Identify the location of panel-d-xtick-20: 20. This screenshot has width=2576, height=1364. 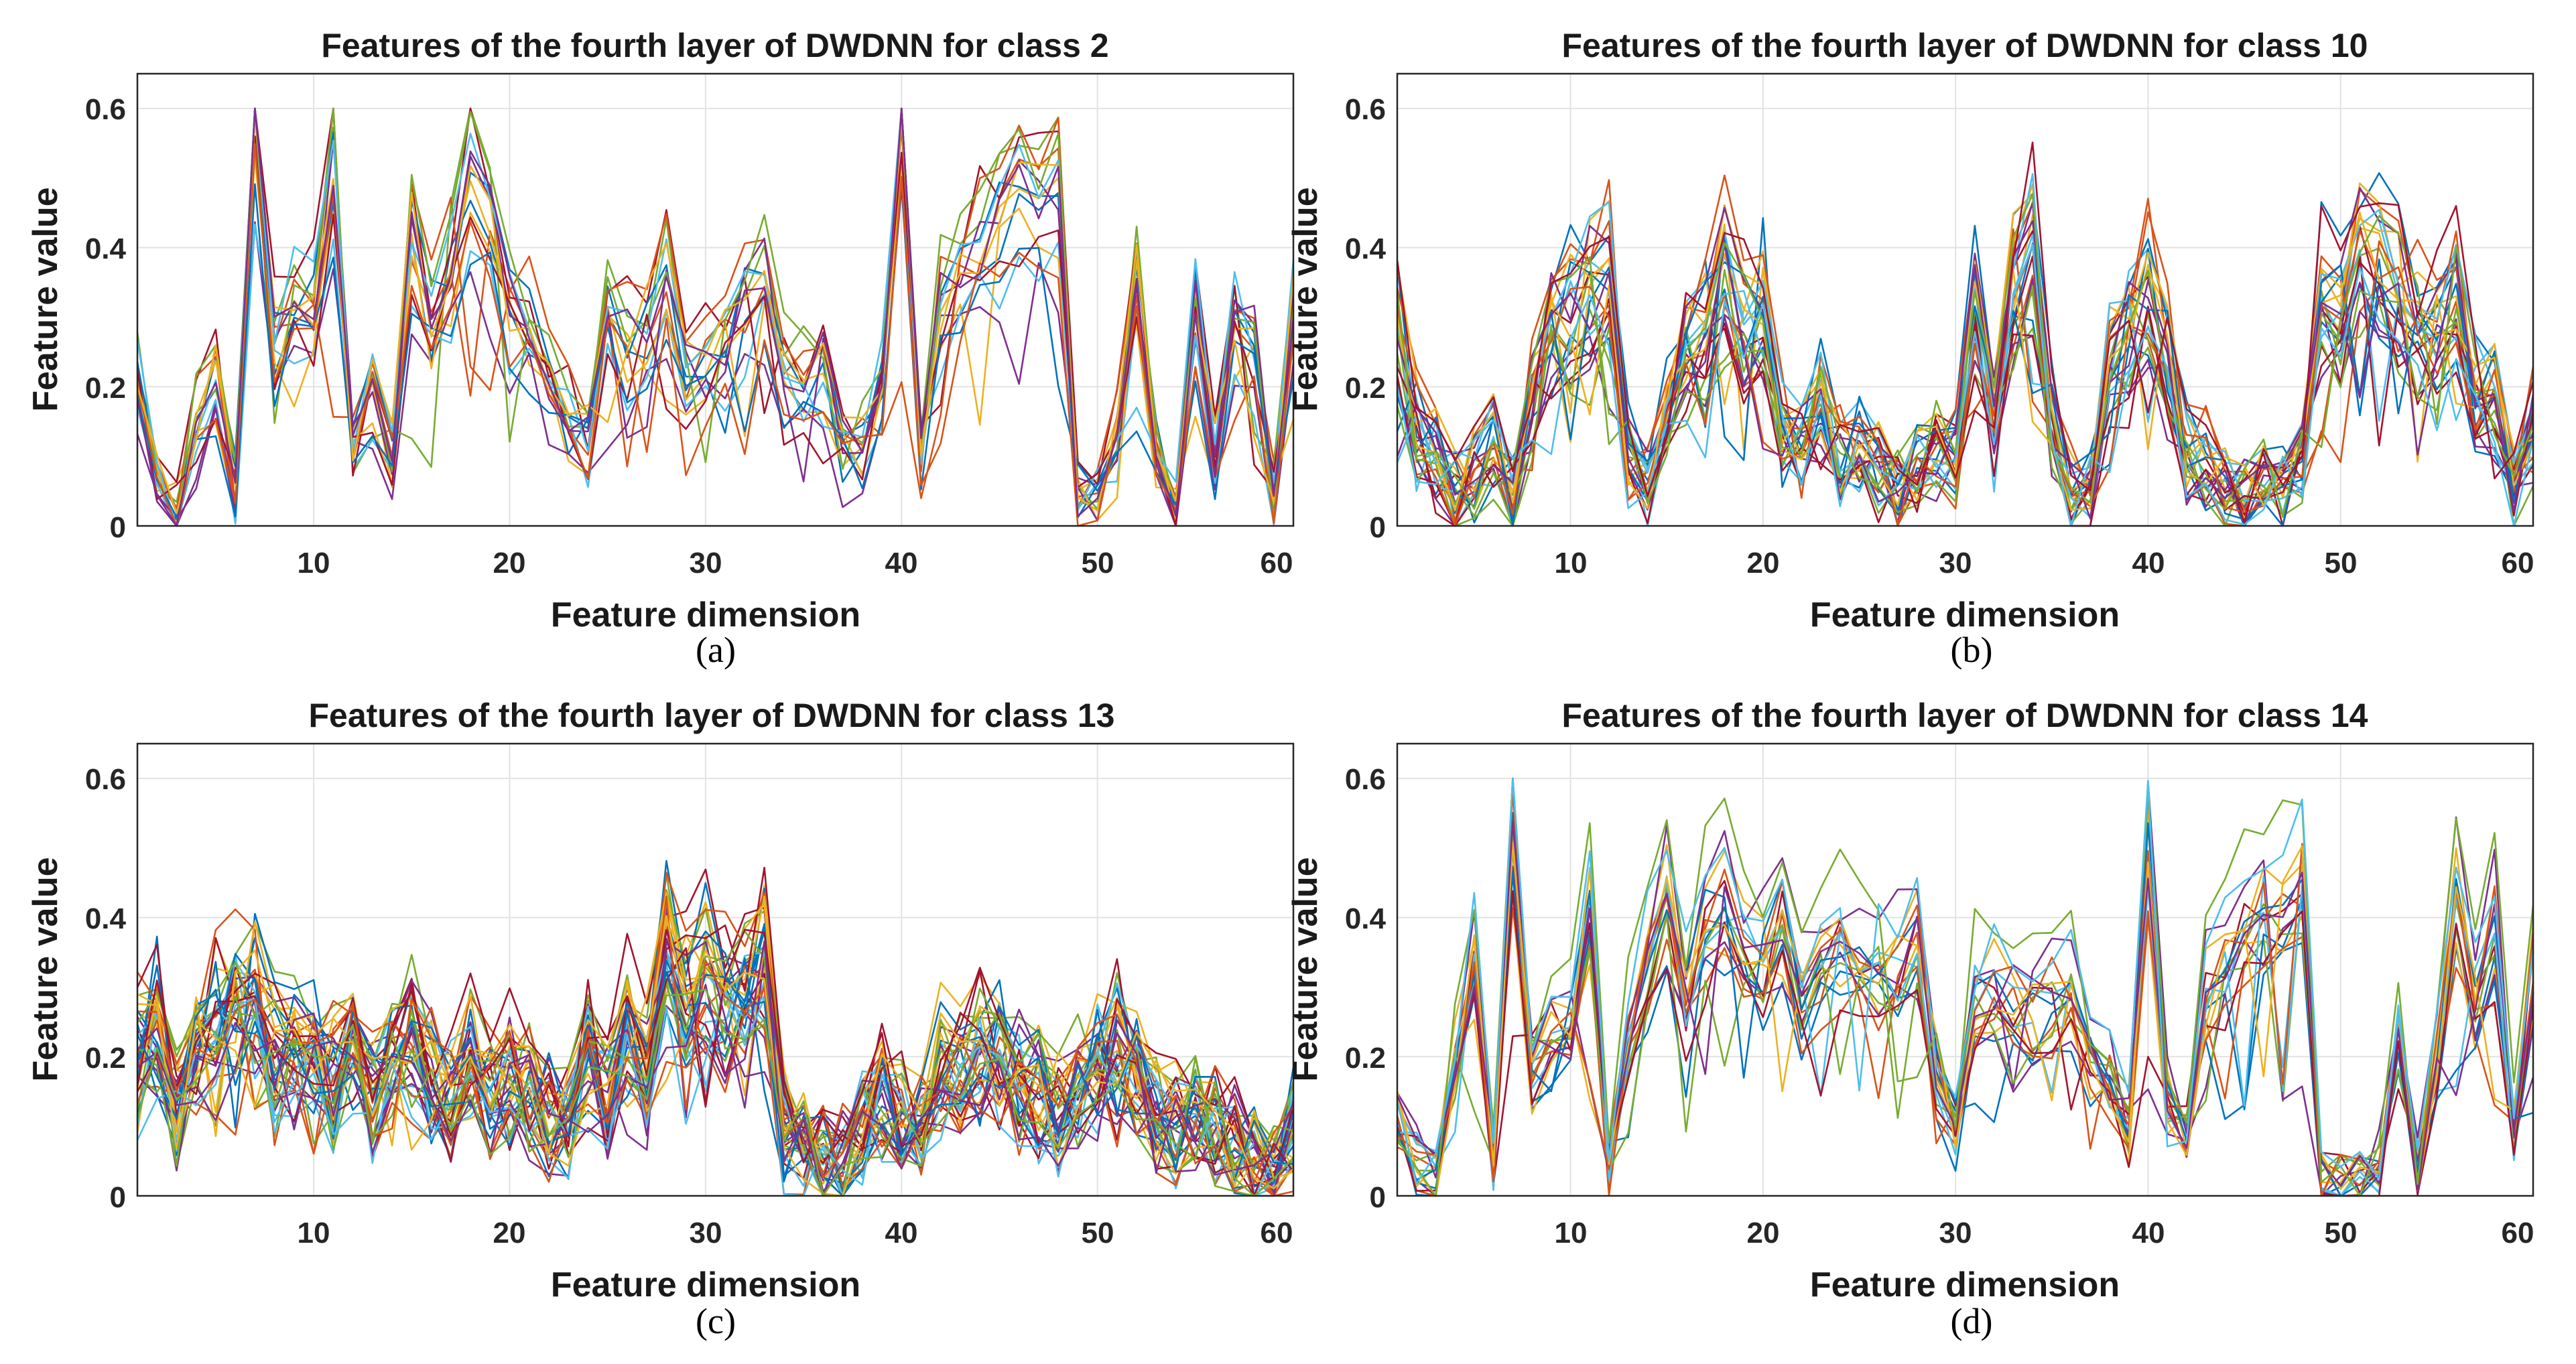
(1763, 1233).